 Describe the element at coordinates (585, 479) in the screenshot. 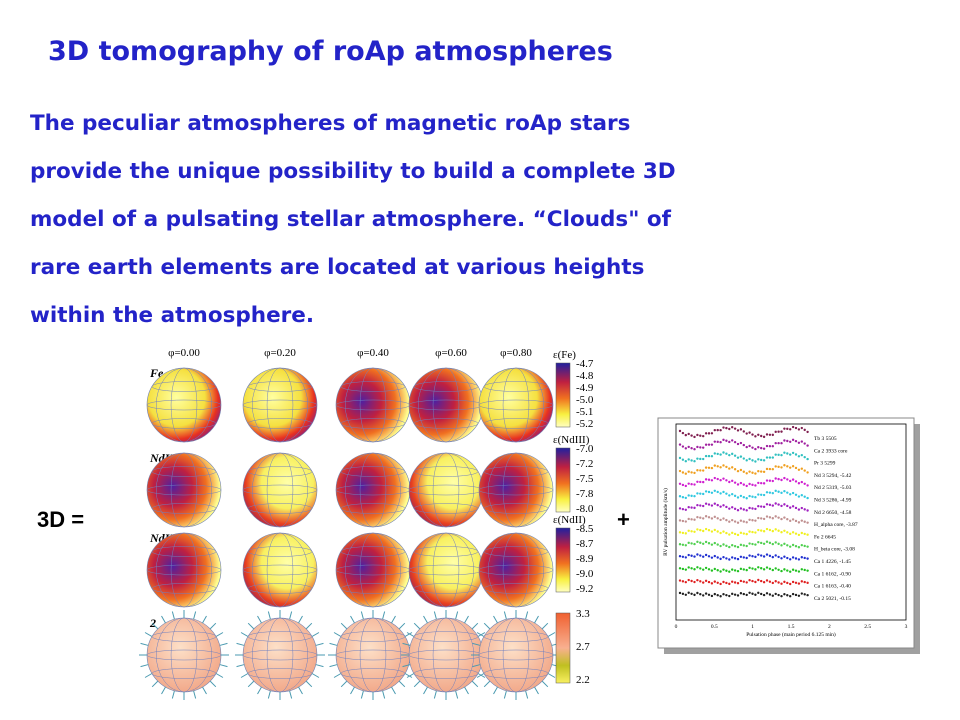

I see `colorbar-tick-label: -7.5` at that location.